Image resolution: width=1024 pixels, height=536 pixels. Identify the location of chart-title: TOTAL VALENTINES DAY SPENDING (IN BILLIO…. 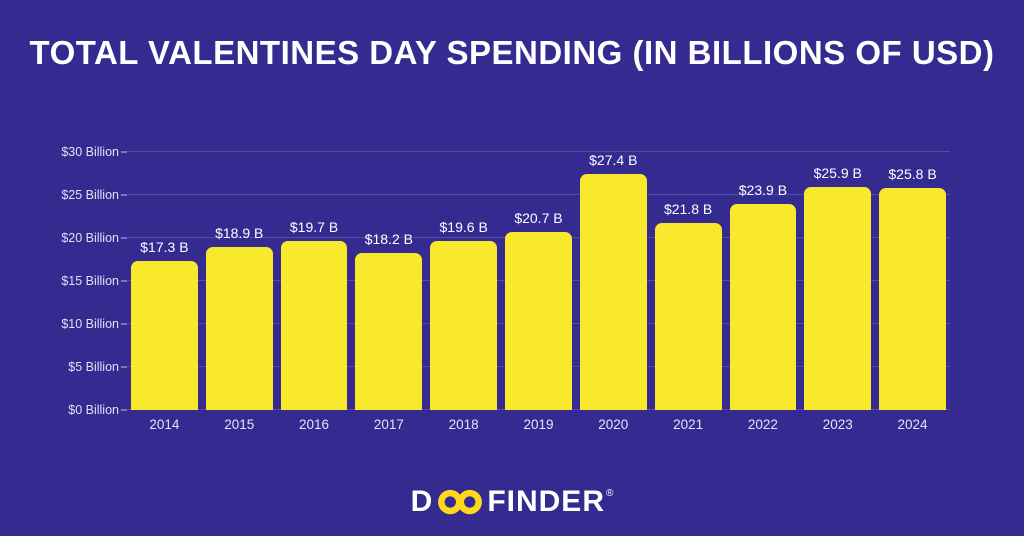
(512, 52).